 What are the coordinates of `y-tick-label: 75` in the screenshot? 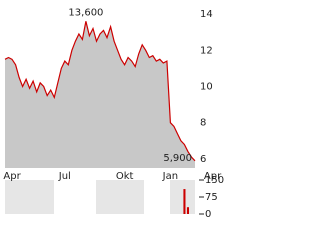 It's located at (211, 197).